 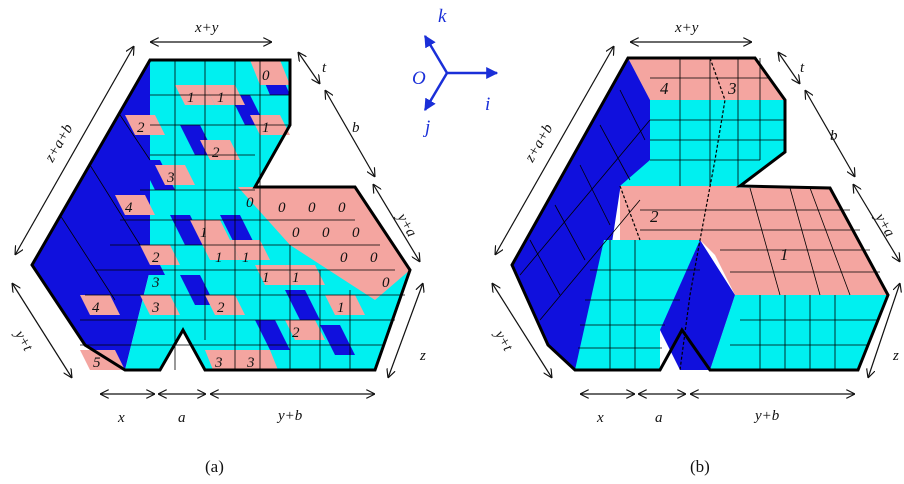 I want to click on part-label-3: 3, so click(x=732, y=88).